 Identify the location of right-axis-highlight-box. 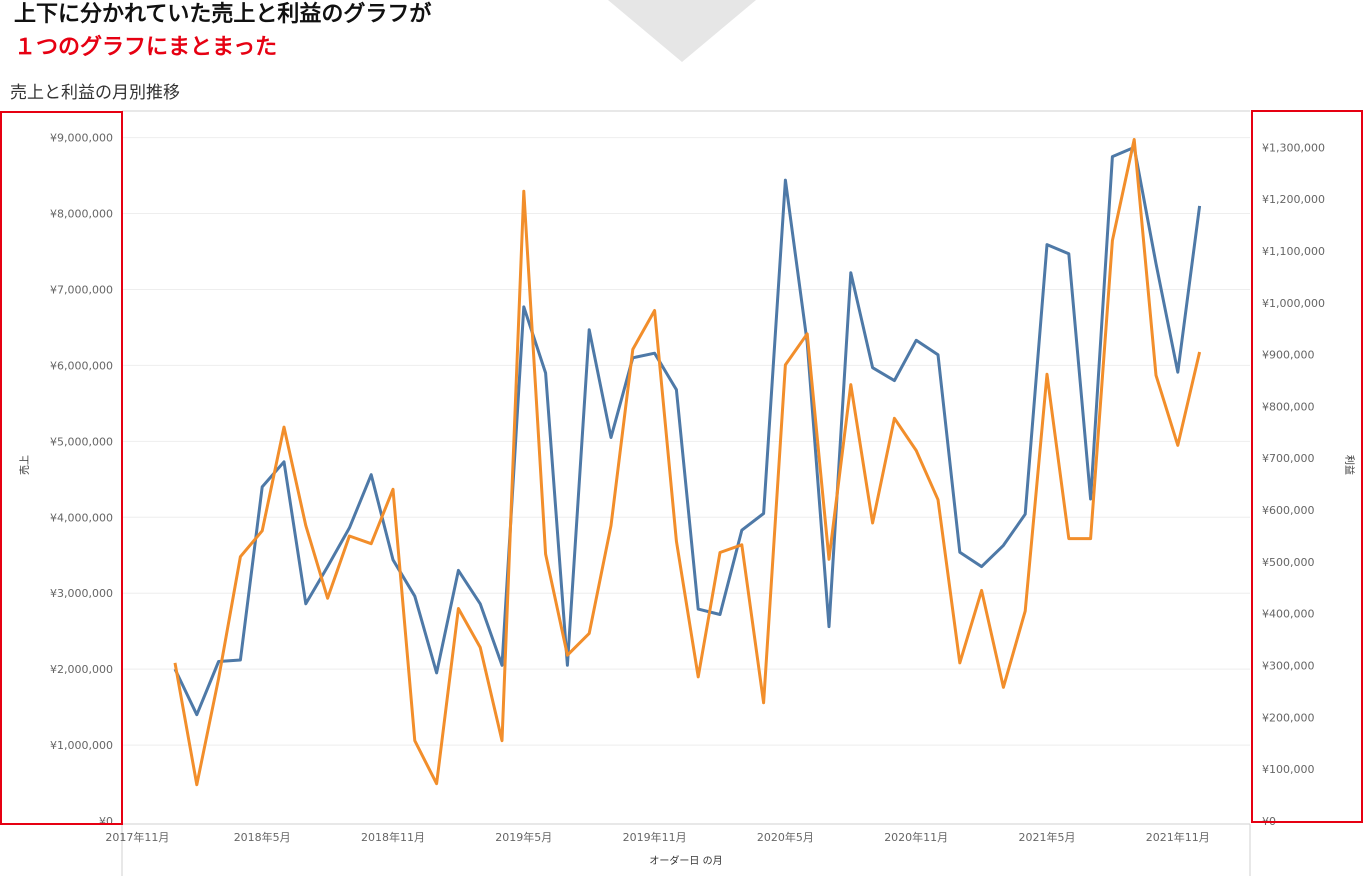
(1307, 466).